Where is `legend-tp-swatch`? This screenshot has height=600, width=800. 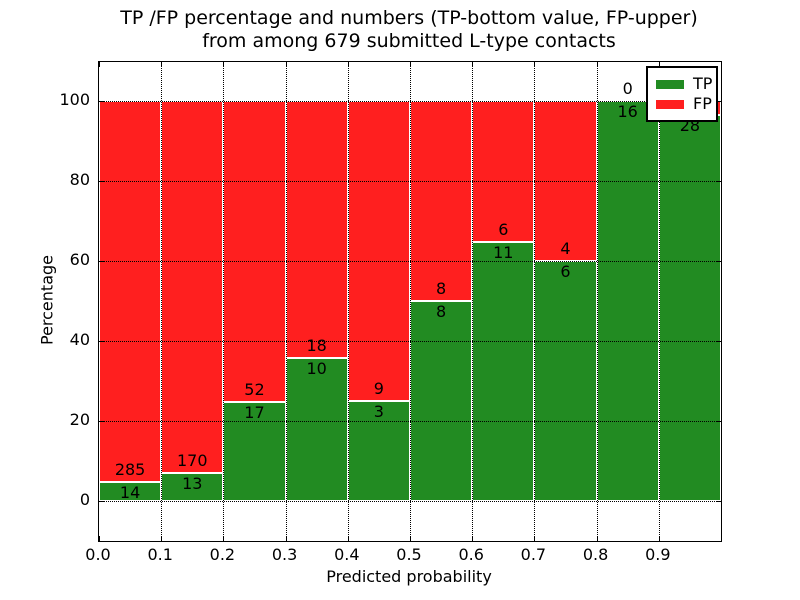
legend-tp-swatch is located at coordinates (670, 84).